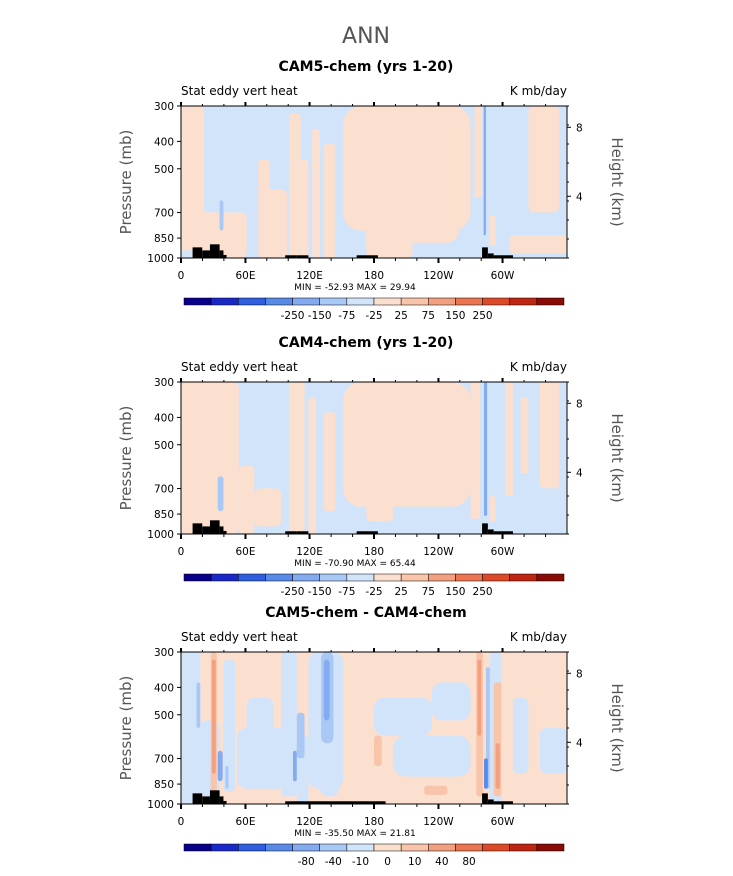 Image resolution: width=733 pixels, height=876 pixels. What do you see at coordinates (181, 552) in the screenshot?
I see `x-tick-label: 0` at bounding box center [181, 552].